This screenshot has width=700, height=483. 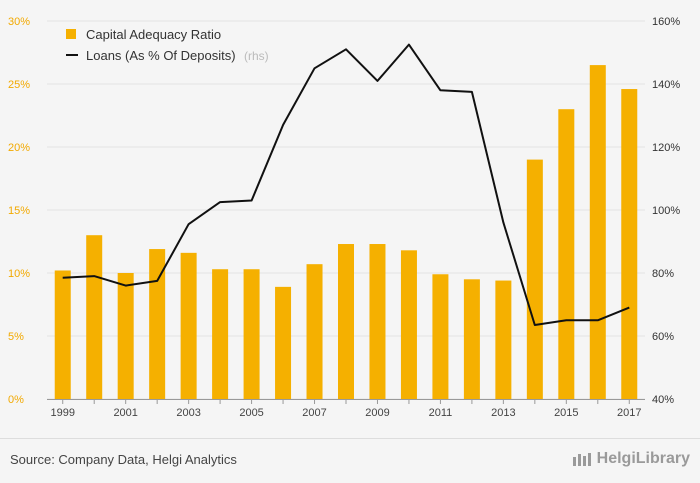 I want to click on bar-capital-adequacy-2012, so click(x=471, y=339).